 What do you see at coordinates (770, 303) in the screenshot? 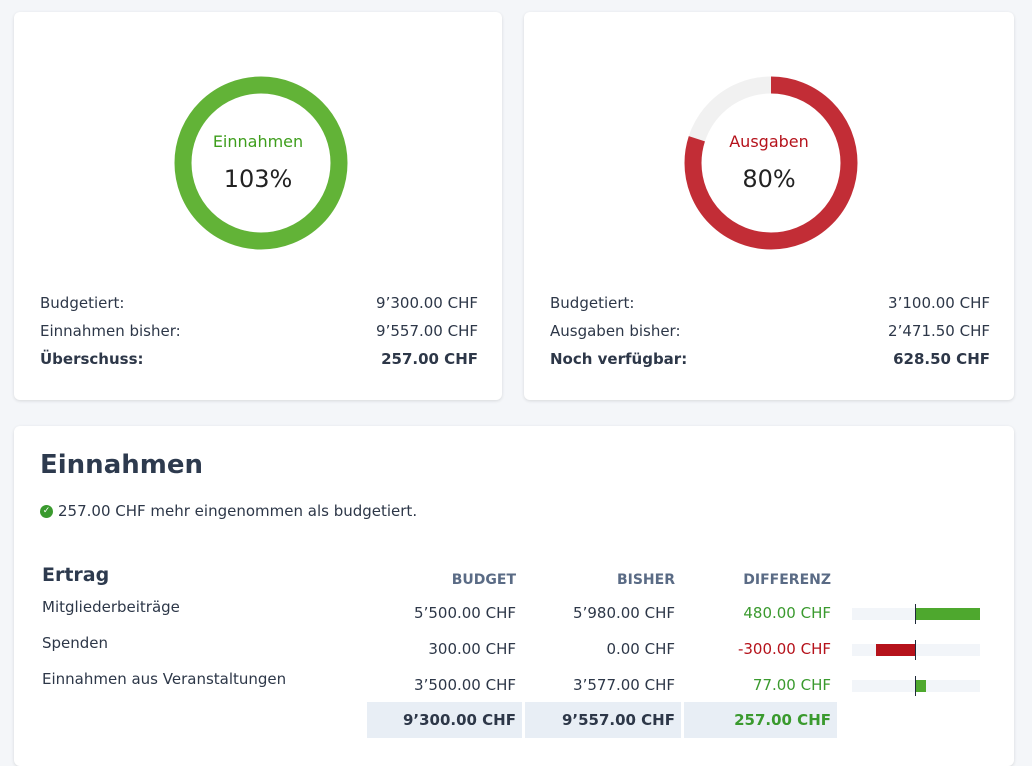
I see `summary-row: Budgetiert: 3’100.00 CHF` at bounding box center [770, 303].